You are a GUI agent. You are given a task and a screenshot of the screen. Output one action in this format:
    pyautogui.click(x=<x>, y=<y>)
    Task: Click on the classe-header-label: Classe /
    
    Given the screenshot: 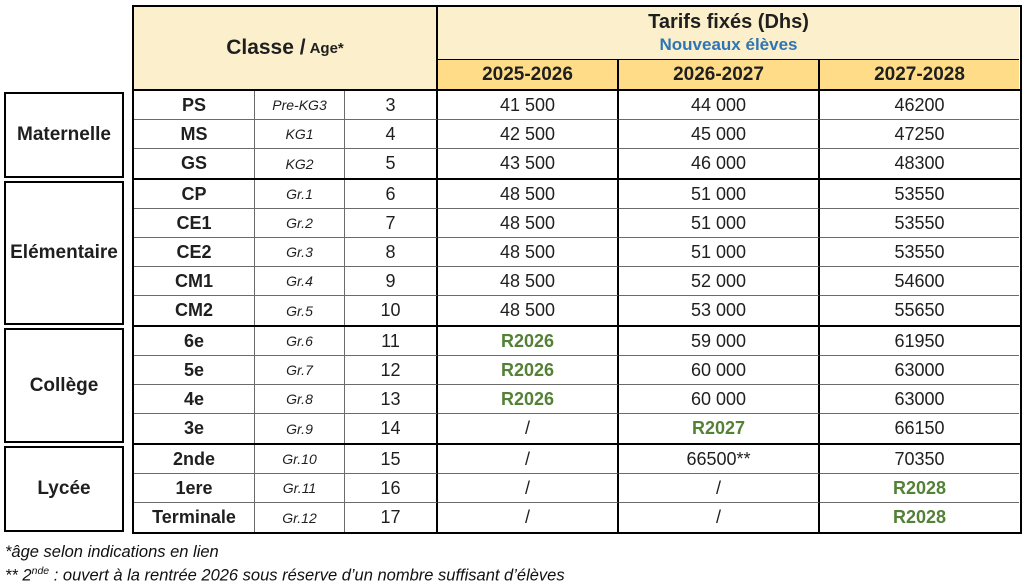 What is the action you would take?
    pyautogui.click(x=266, y=47)
    